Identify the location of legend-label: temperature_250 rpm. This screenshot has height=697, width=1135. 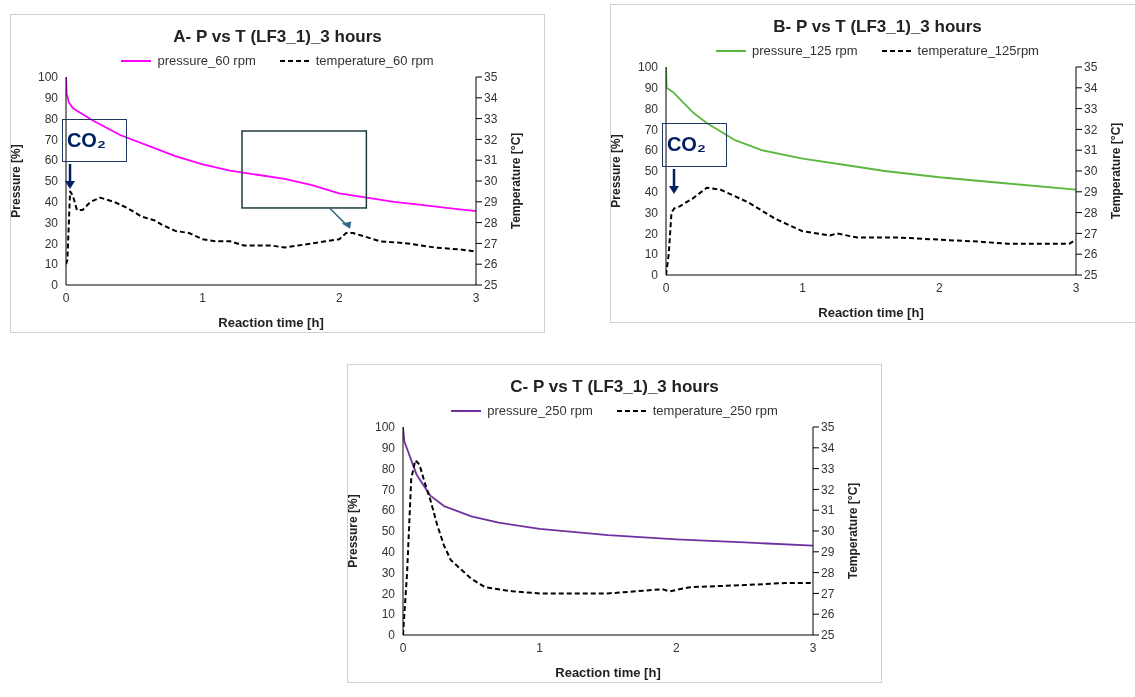
(714, 410).